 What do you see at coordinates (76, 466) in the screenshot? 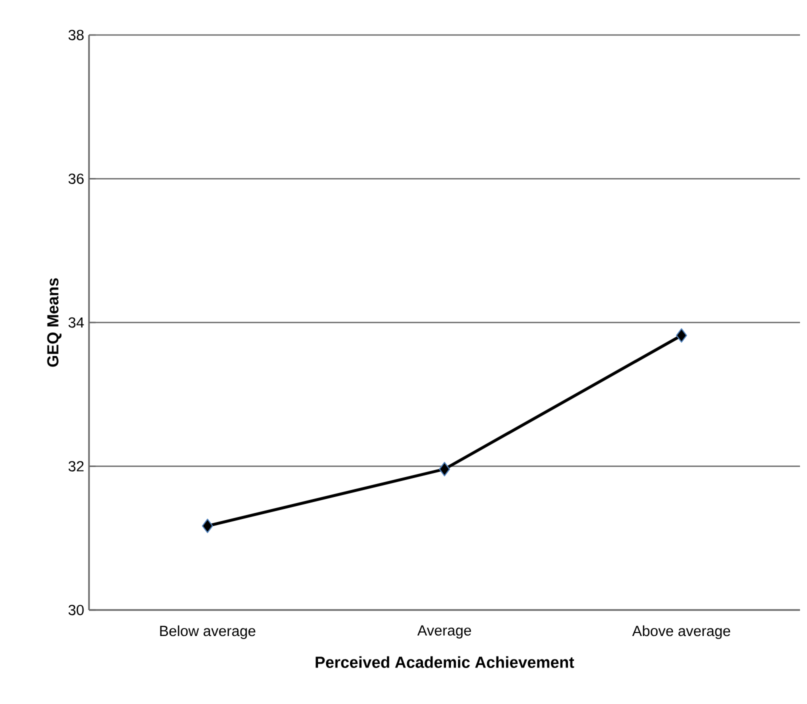
I see `y-tick-label: 32` at bounding box center [76, 466].